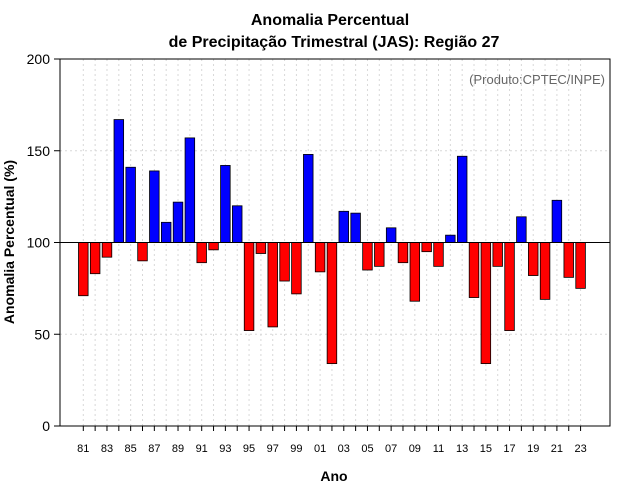 This screenshot has height=500, width=640. I want to click on x-tick-label: 21, so click(557, 449).